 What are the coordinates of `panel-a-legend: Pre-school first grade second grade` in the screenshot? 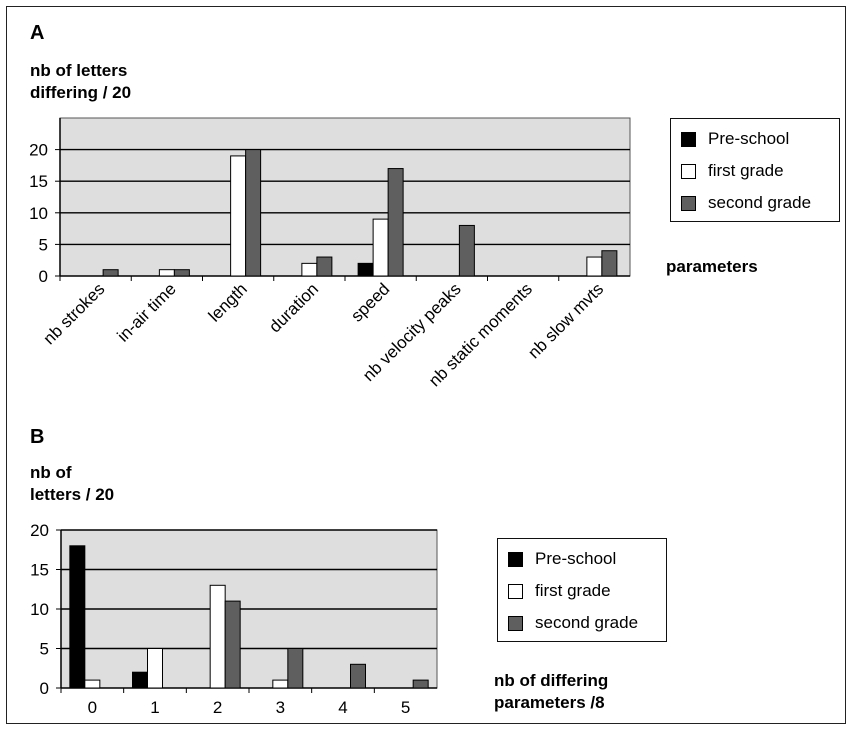 It's located at (755, 170).